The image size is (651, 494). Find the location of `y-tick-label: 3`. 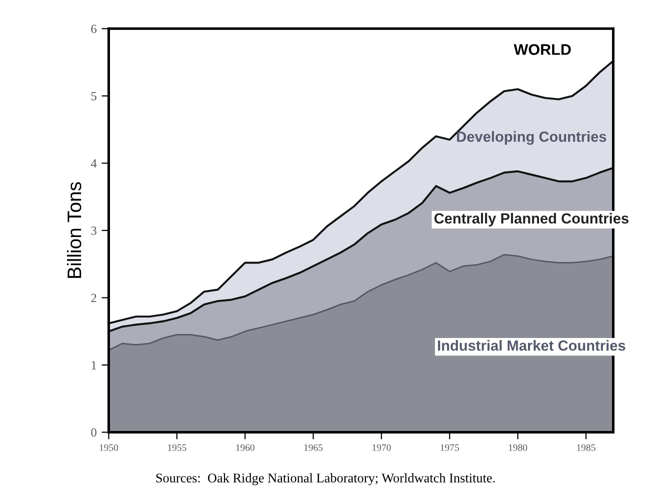

y-tick-label: 3 is located at coordinates (93, 230).